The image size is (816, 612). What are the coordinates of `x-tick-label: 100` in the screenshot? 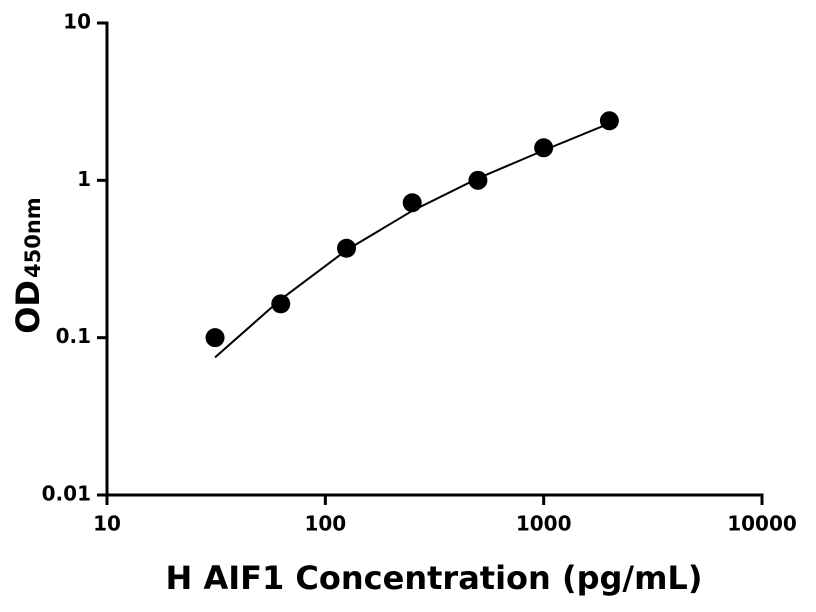 It's located at (325, 524).